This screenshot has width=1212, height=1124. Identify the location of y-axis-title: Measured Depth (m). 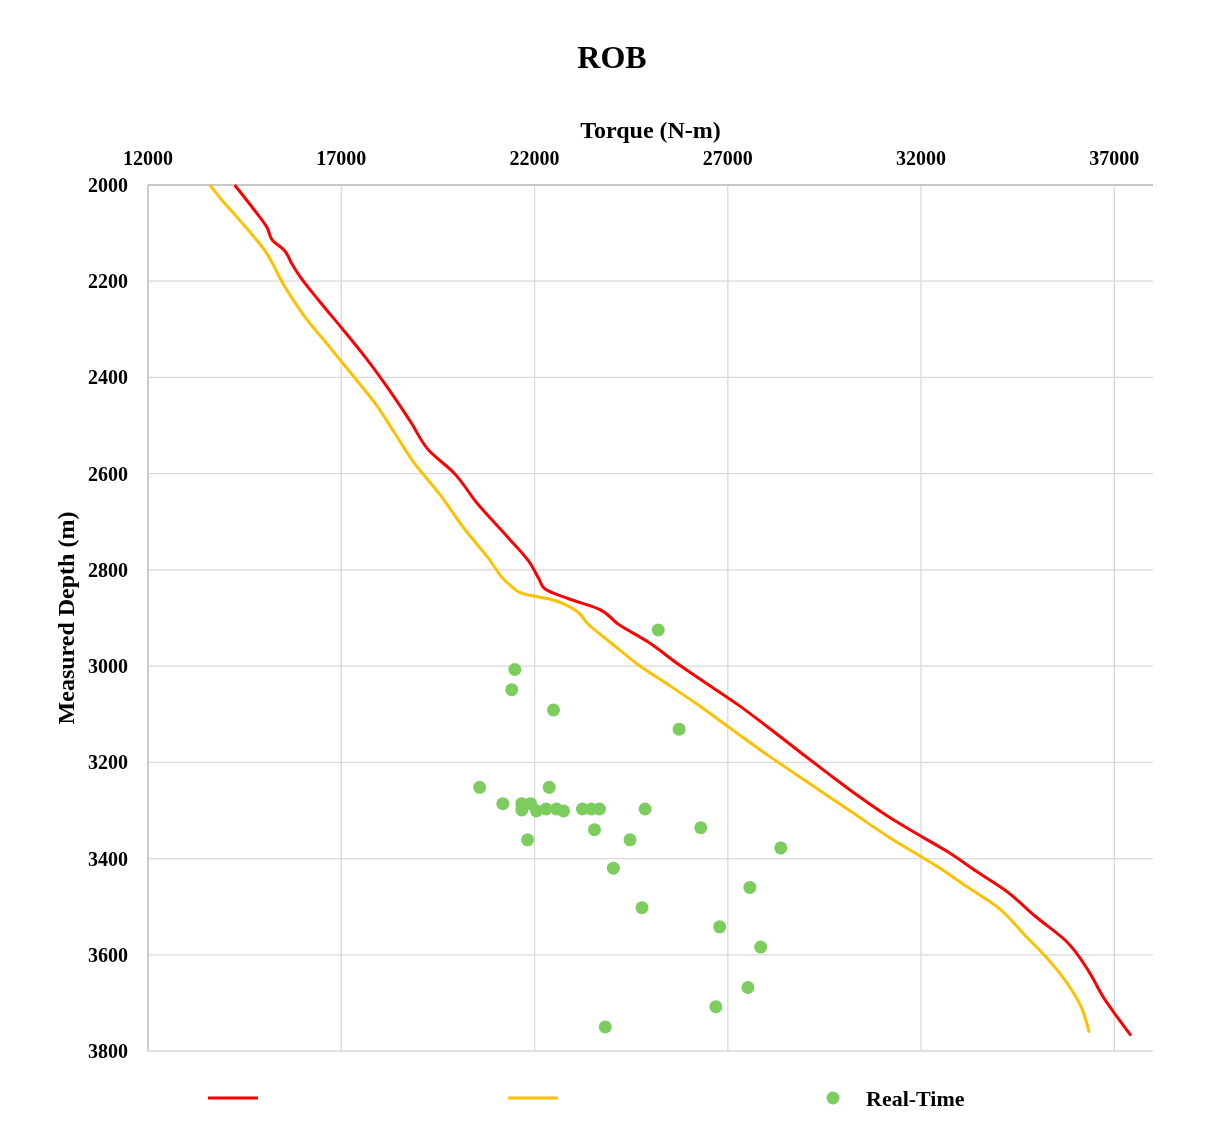
(66, 618).